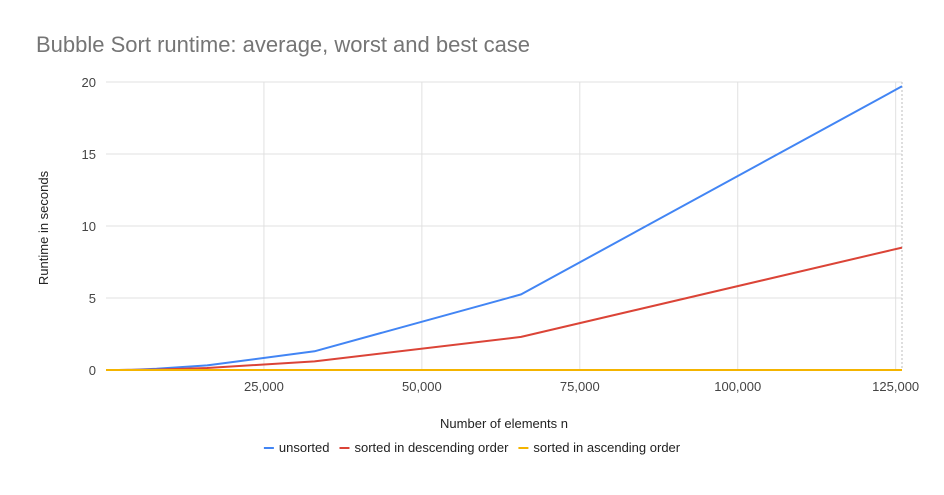  Describe the element at coordinates (92, 370) in the screenshot. I see `y-tick-label: 0` at that location.